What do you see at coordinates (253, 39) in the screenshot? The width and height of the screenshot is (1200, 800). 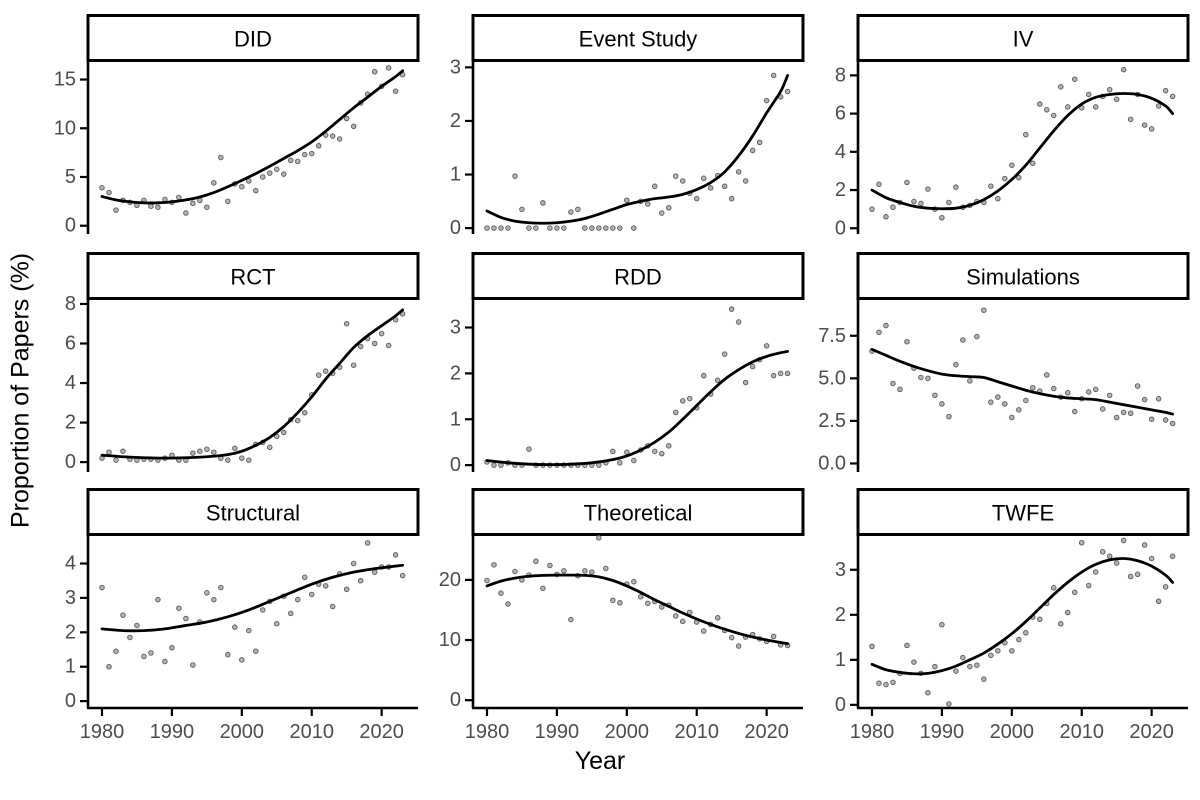 I see `facet-title: DID` at bounding box center [253, 39].